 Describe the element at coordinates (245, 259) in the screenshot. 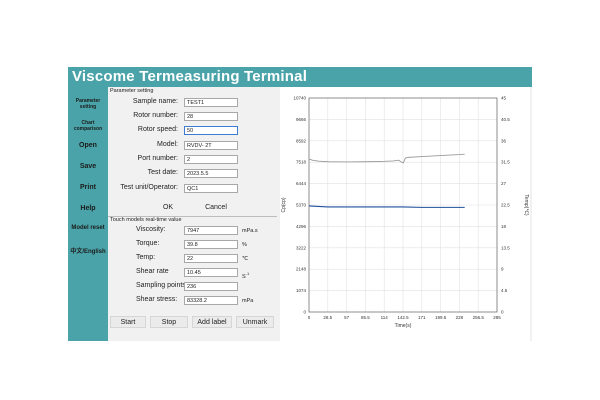

I see `temp-unit: ℃` at that location.